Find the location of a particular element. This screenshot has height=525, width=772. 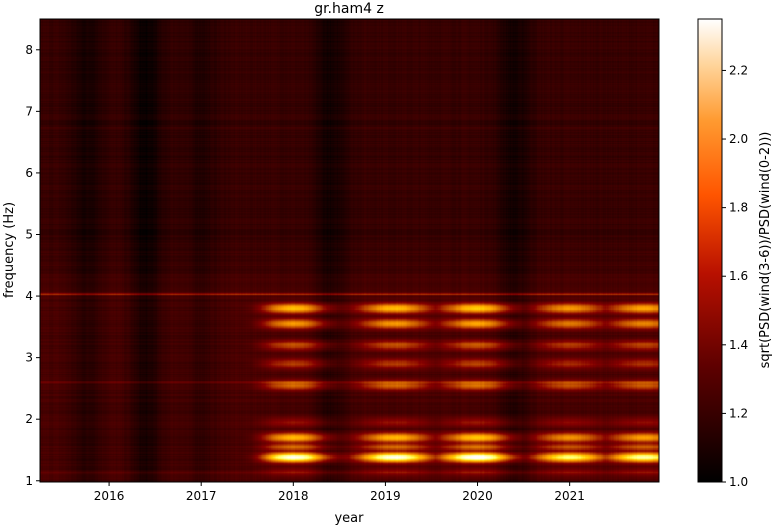

x-tick-label: 2020 is located at coordinates (477, 496).